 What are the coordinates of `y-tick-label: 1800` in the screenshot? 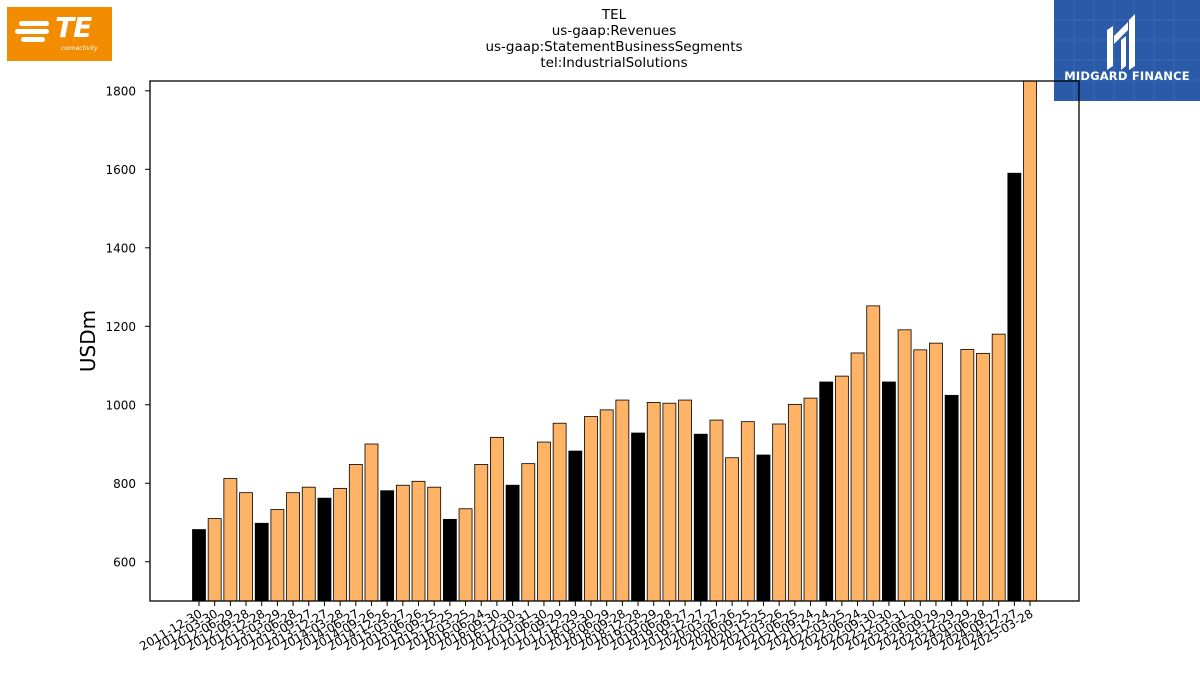 It's located at (120, 91).